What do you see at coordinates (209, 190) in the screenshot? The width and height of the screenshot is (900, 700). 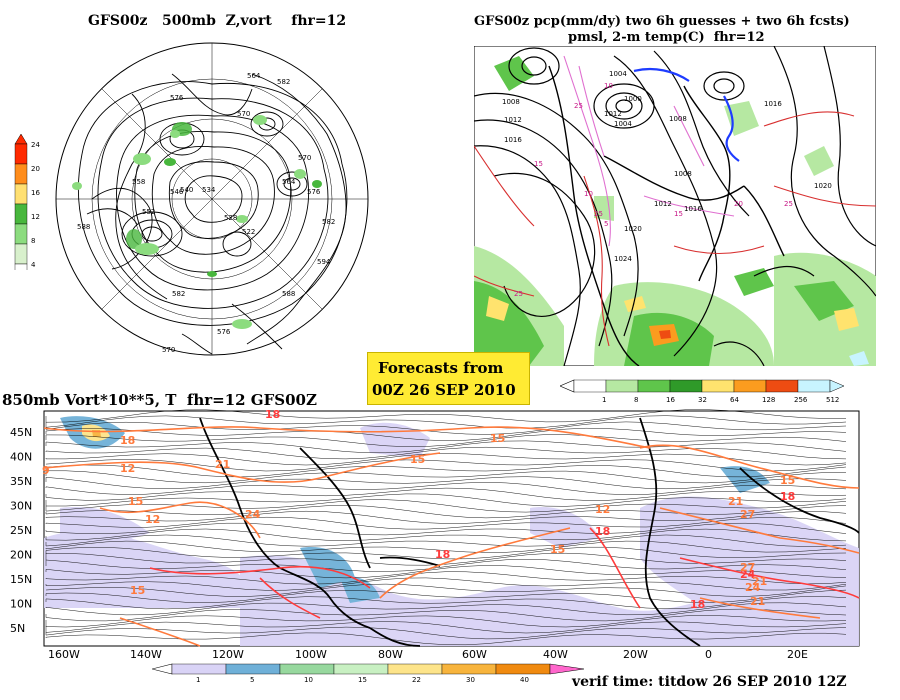 I see `polar-contour-label: 534` at bounding box center [209, 190].